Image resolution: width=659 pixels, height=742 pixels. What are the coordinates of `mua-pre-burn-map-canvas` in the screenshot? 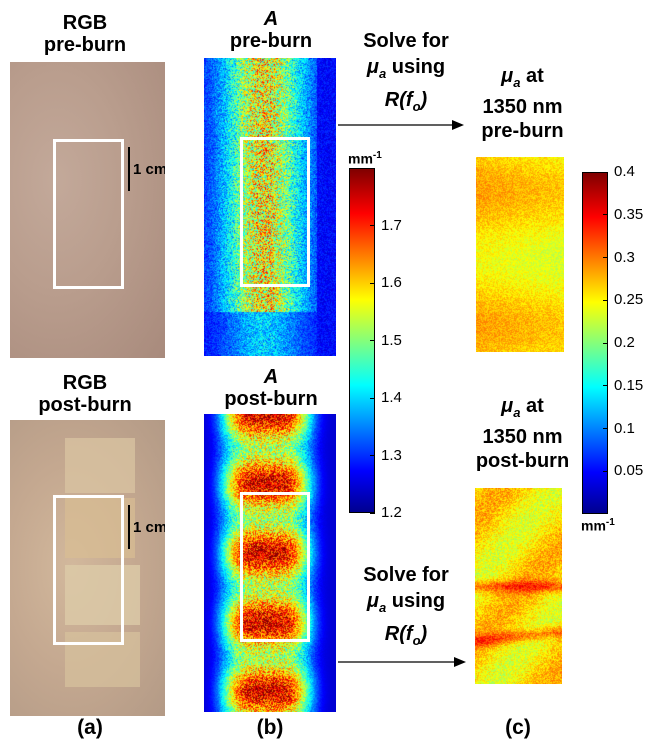 It's located at (520, 254).